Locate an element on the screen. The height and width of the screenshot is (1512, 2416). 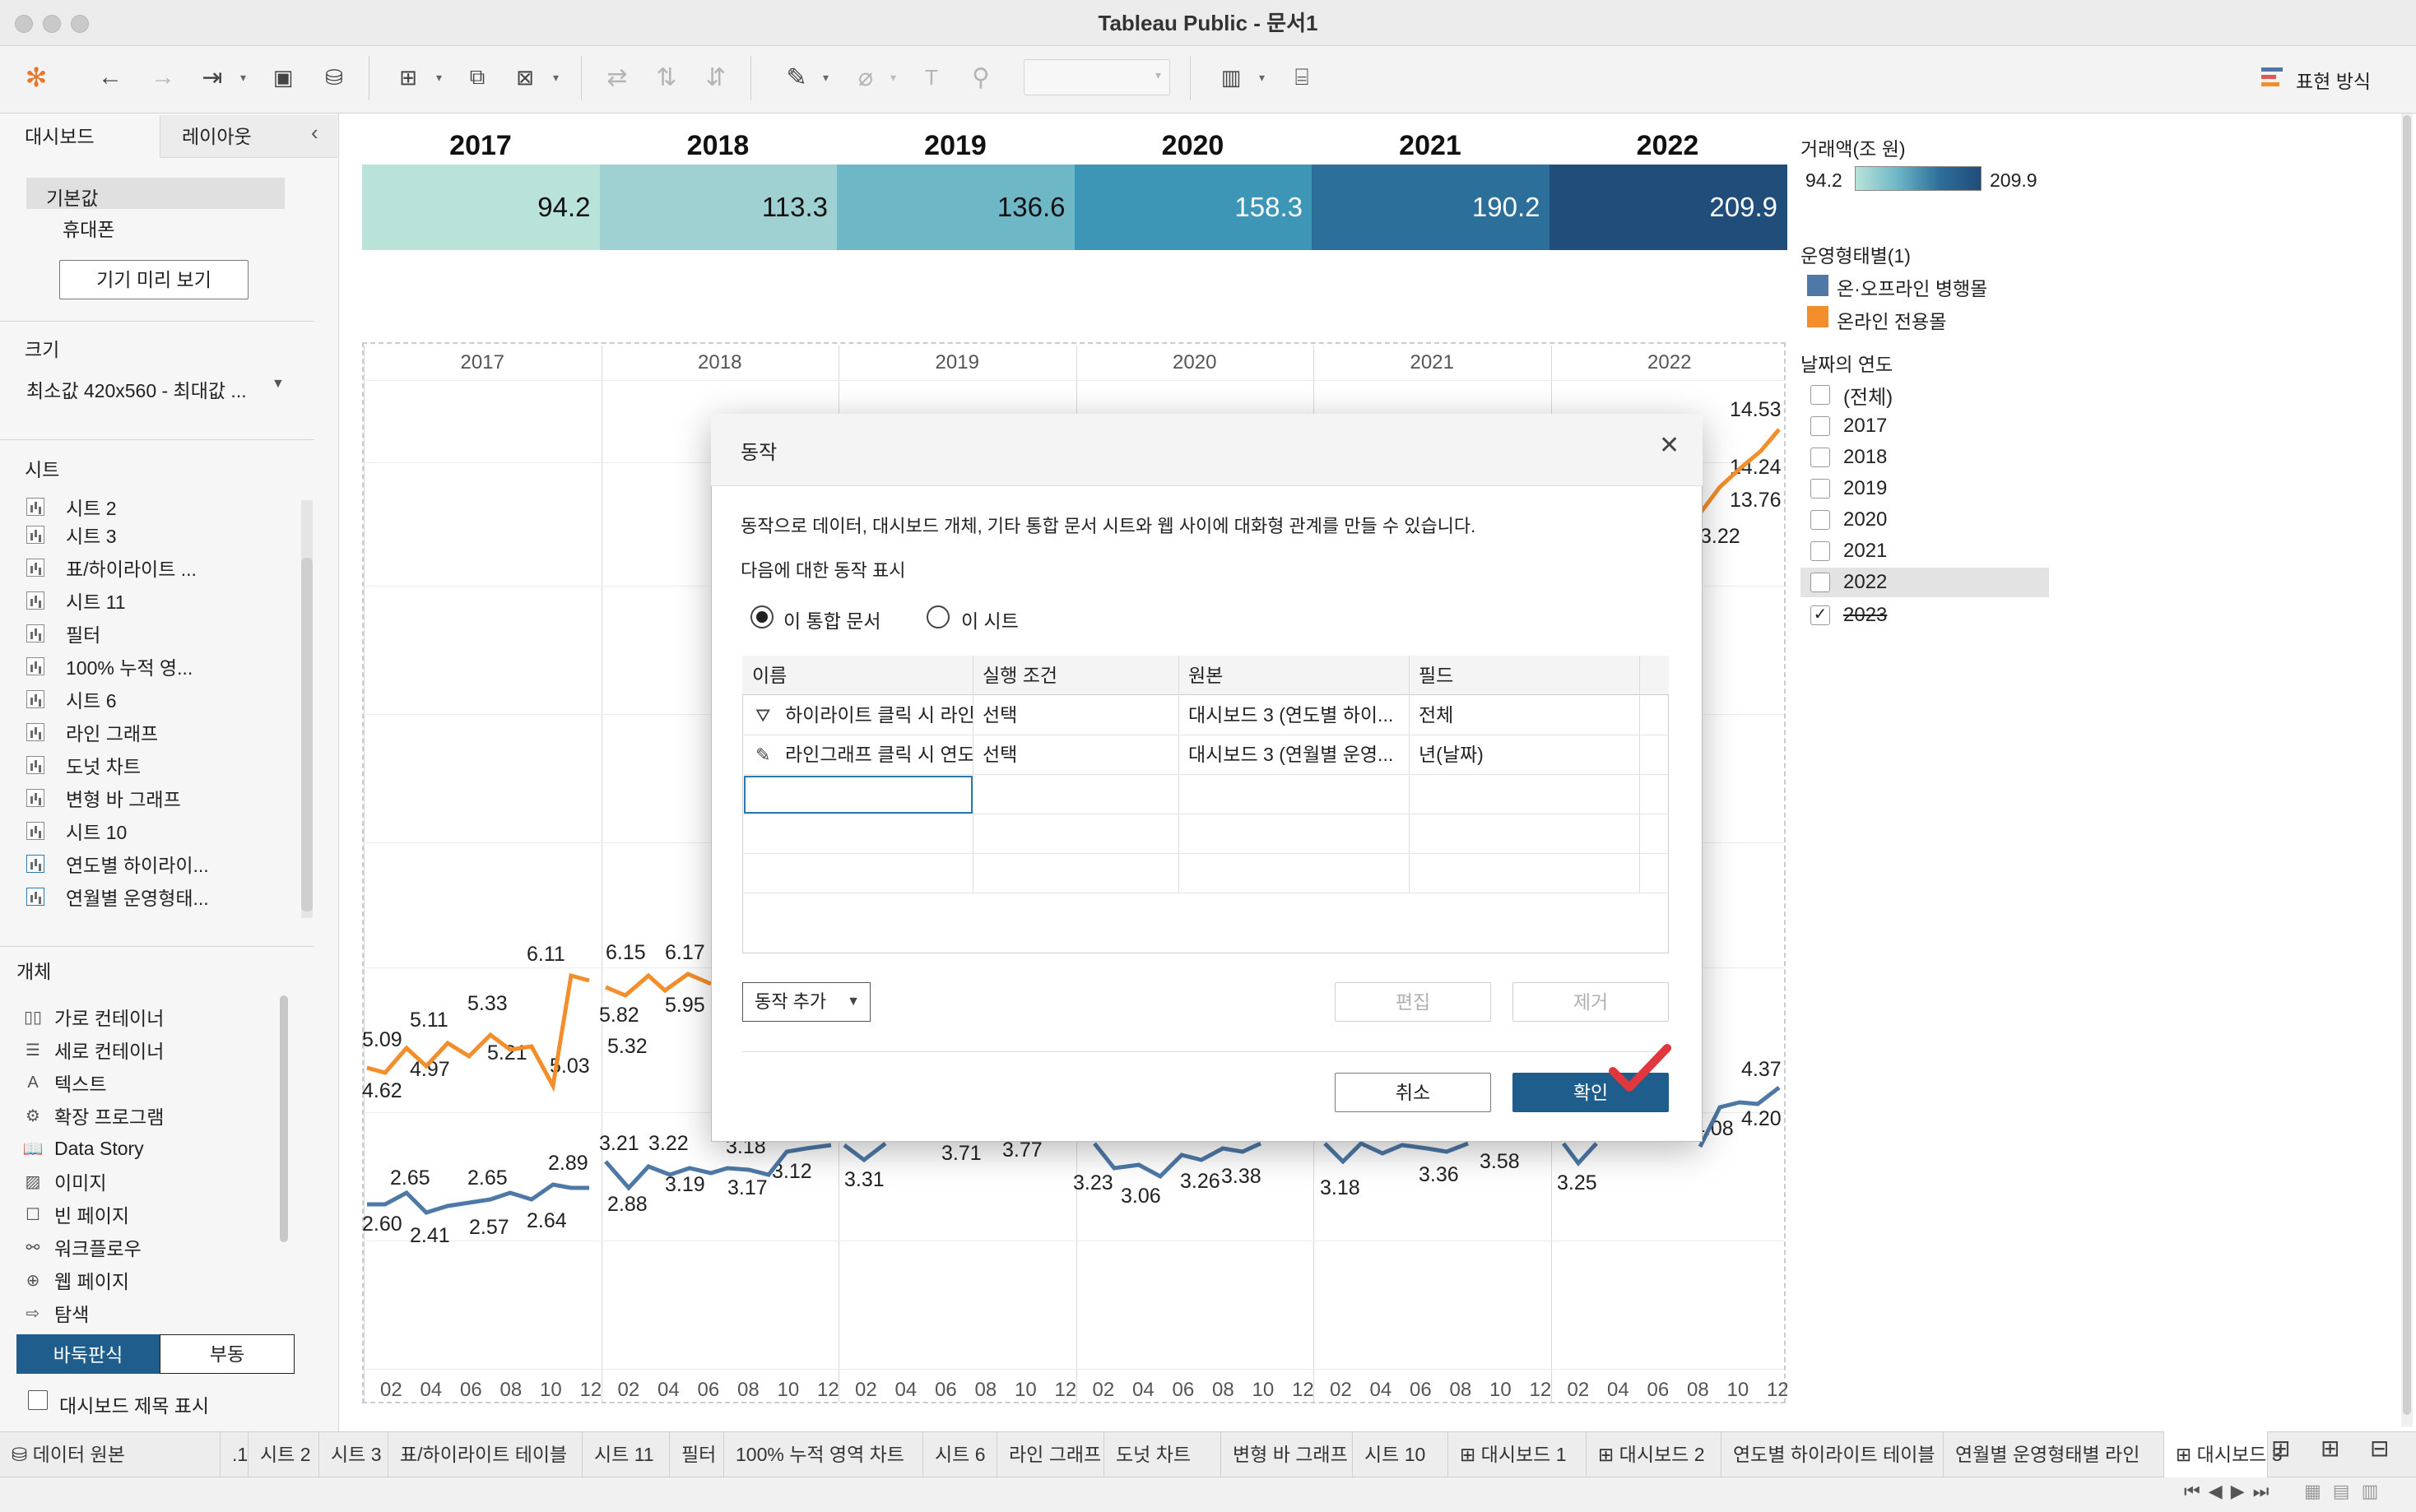
radio-workbook is located at coordinates (762, 616).